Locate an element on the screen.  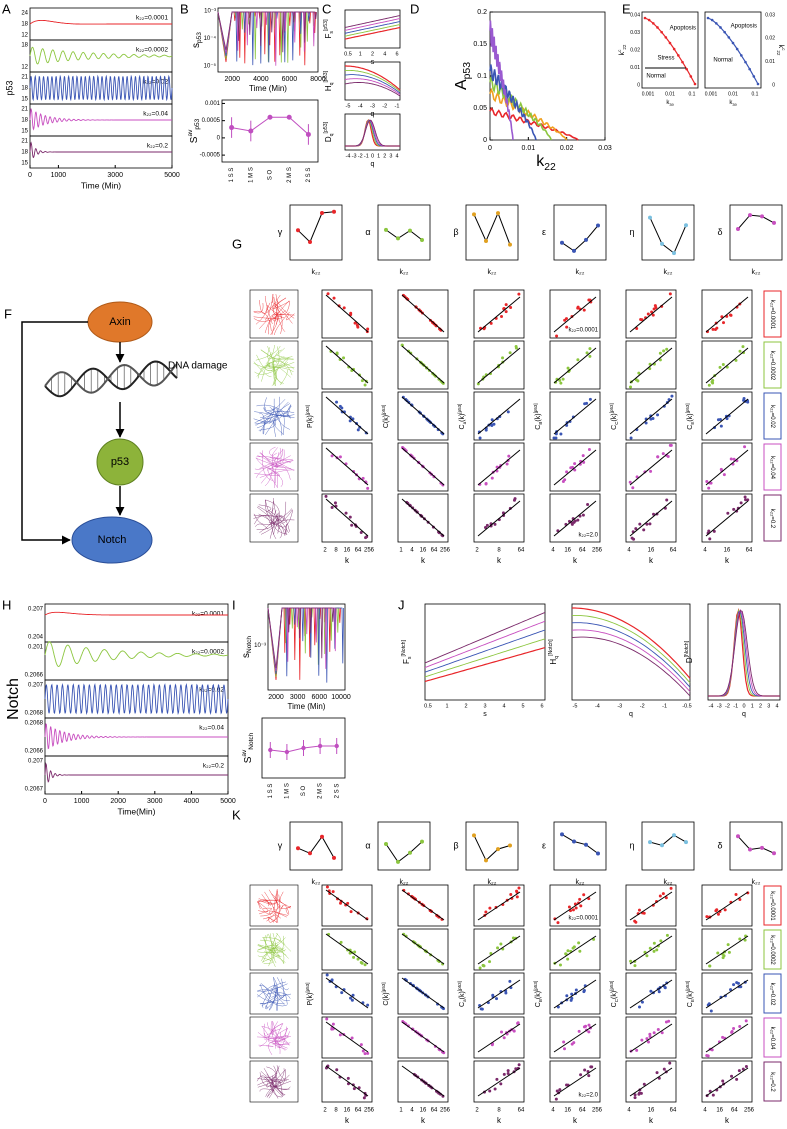
region-label: Normal is located at coordinates (655, 77).